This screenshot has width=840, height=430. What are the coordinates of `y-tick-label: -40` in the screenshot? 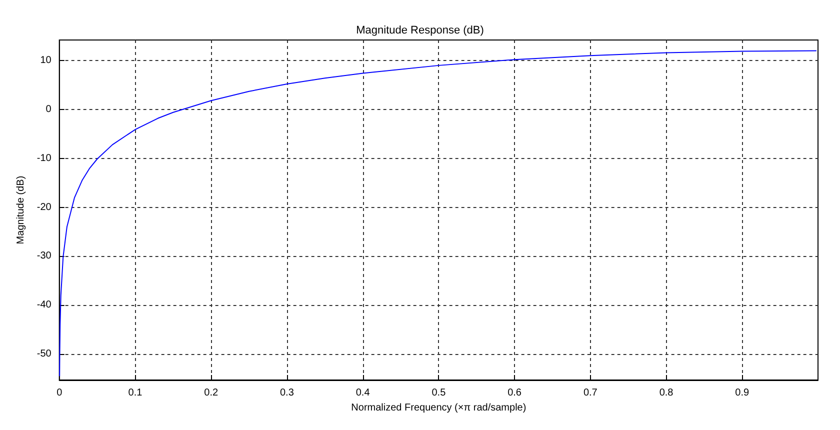 It's located at (44, 305).